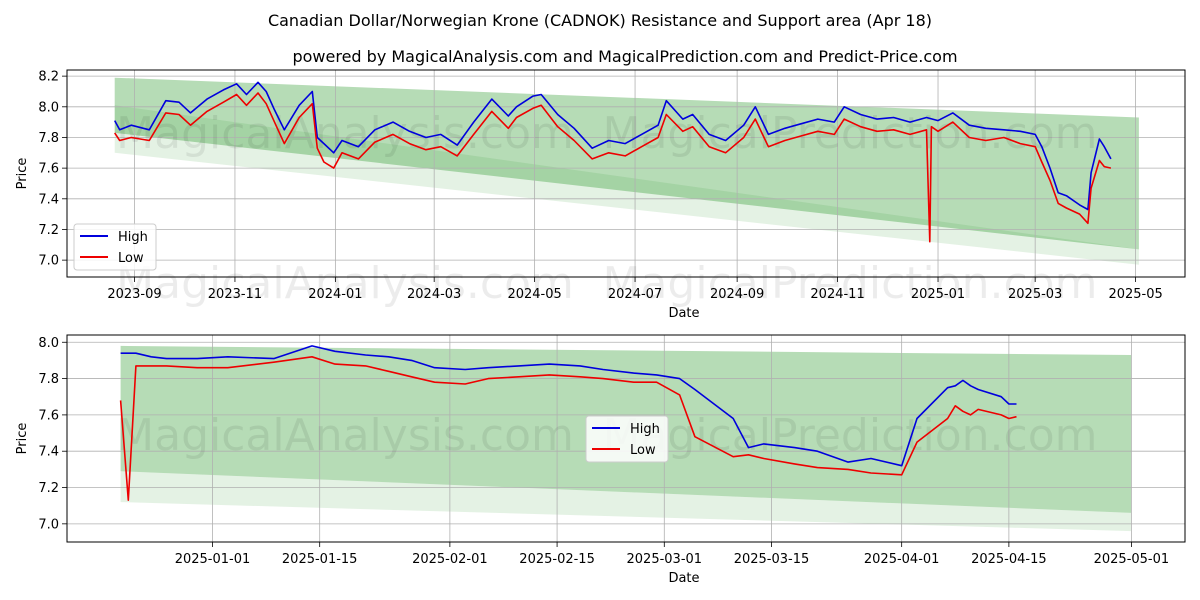 The height and width of the screenshot is (600, 1200). What do you see at coordinates (213, 559) in the screenshot?
I see `x-tick-label: 2025-01-01` at bounding box center [213, 559].